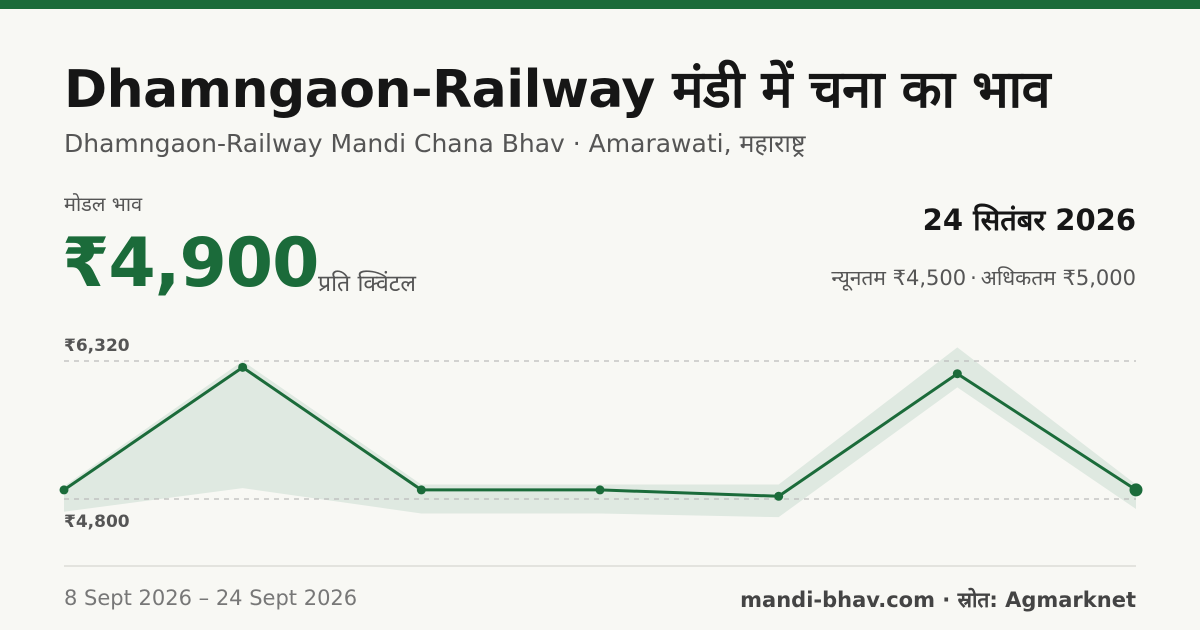 This screenshot has height=630, width=1200. Describe the element at coordinates (1058, 278) in the screenshot. I see `max-price: अधिकतम ₹5,000` at that location.